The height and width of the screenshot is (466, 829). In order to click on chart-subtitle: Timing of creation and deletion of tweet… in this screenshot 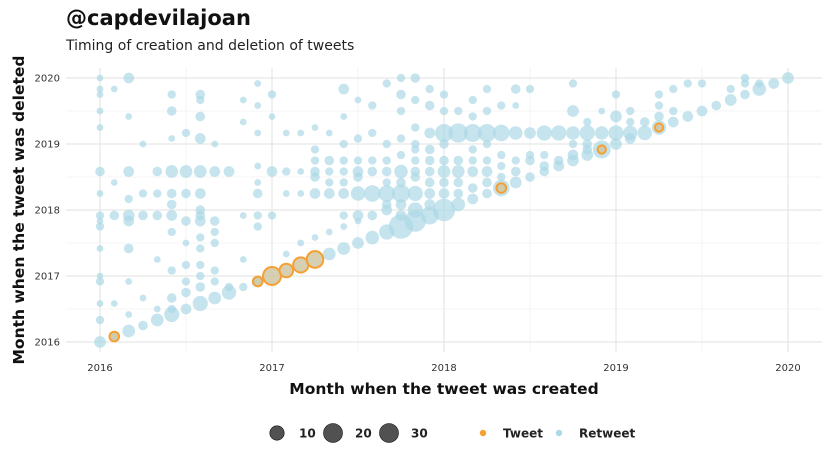, I will do `click(210, 46)`.